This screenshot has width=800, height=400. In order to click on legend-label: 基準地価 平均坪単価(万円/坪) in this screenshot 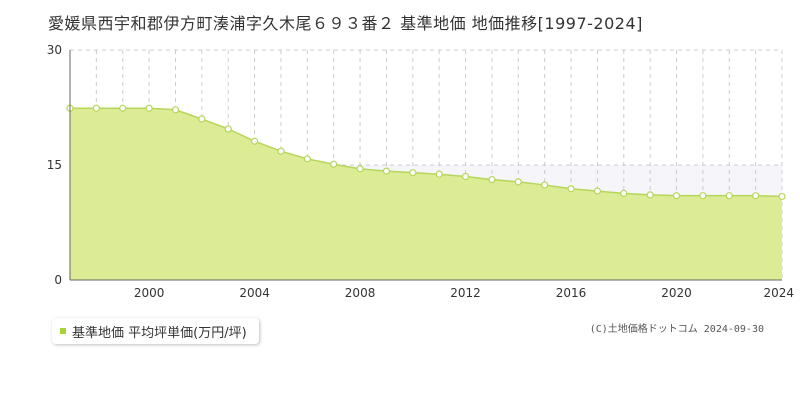, I will do `click(159, 333)`.